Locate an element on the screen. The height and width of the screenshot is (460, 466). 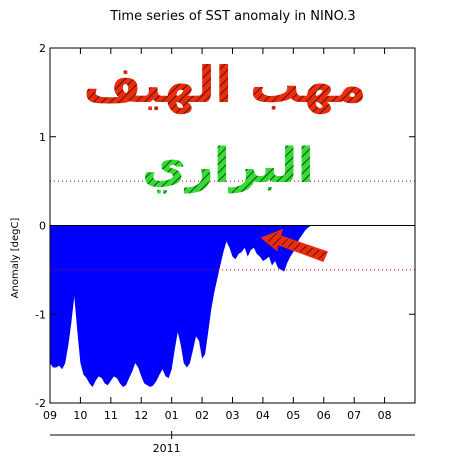
x-tick-label: 11 is located at coordinates (111, 415).